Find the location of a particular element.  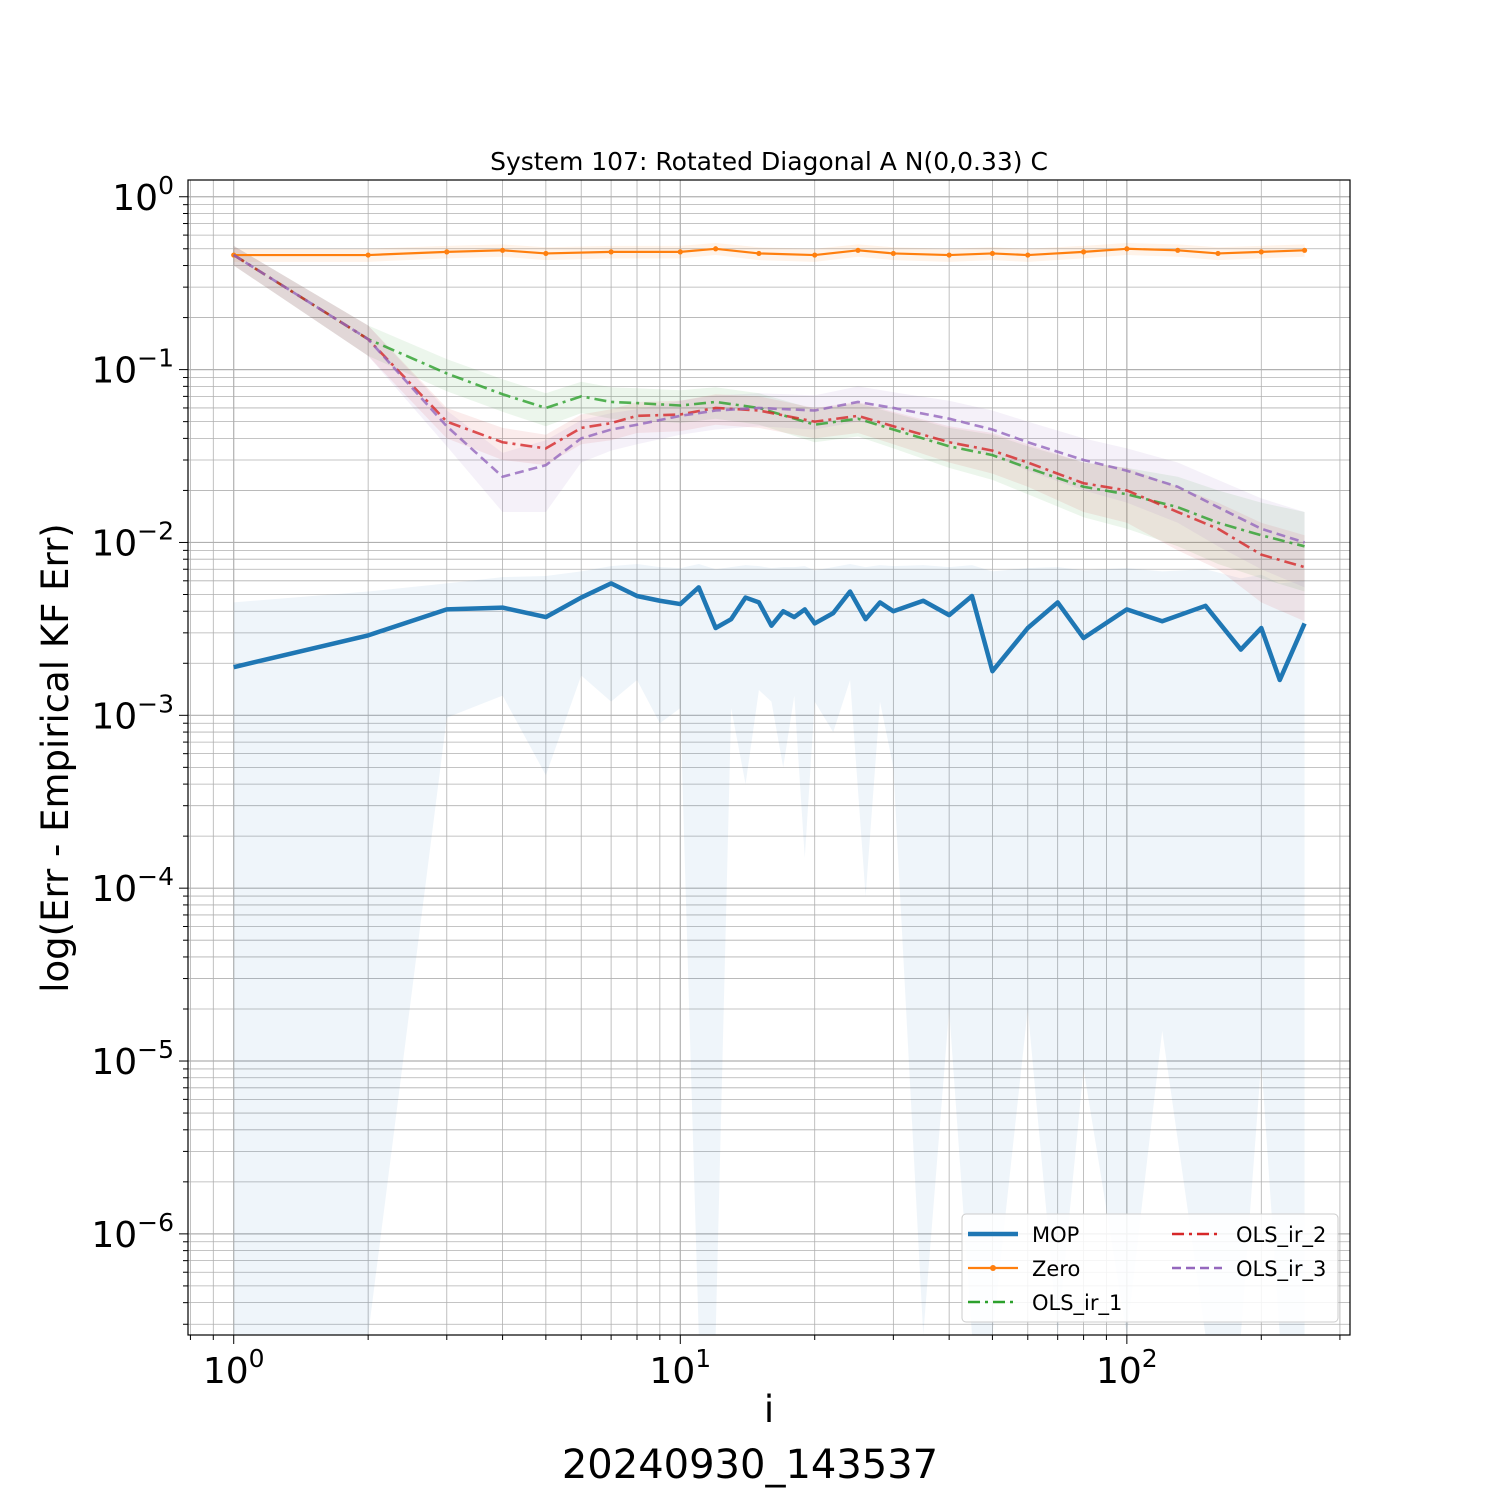

y-tick-label: 10⁻² is located at coordinates (132, 540).